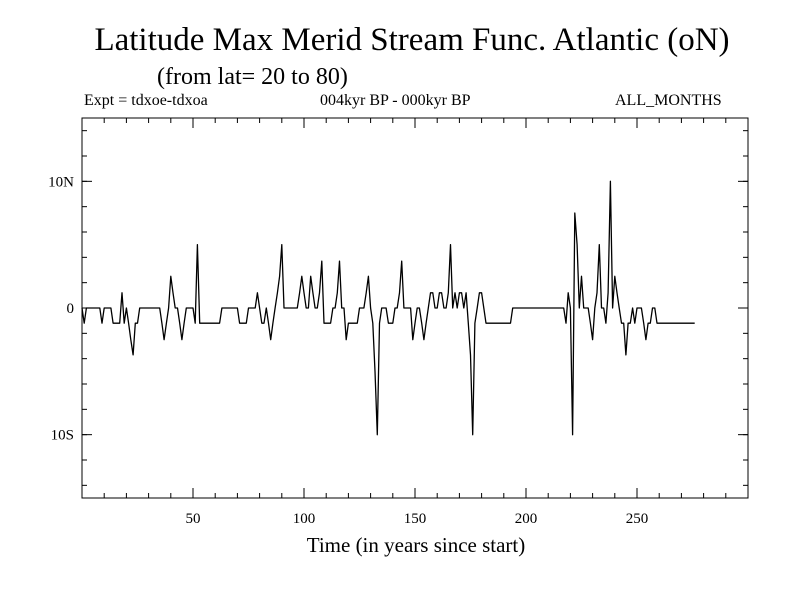  Describe the element at coordinates (395, 100) in the screenshot. I see `period-label: 004kyr BP - 000kyr BP` at that location.